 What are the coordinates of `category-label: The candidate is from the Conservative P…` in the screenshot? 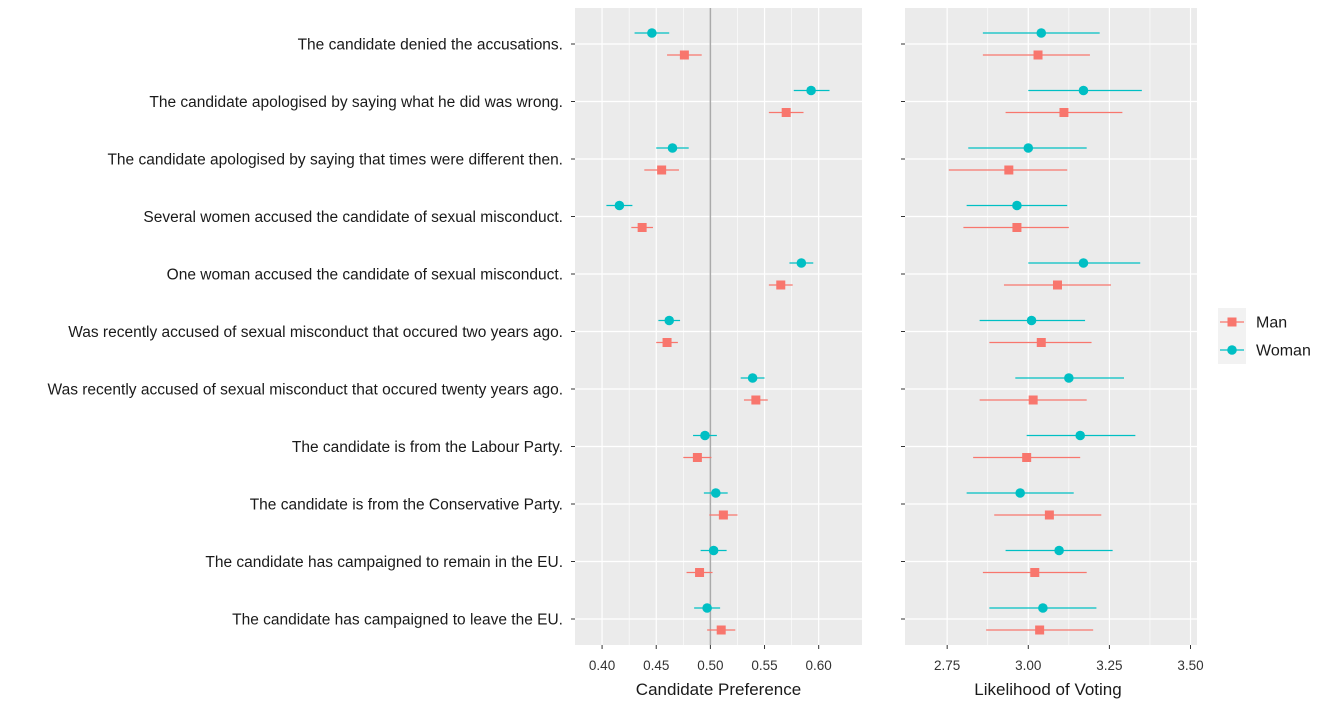 It's located at (406, 505).